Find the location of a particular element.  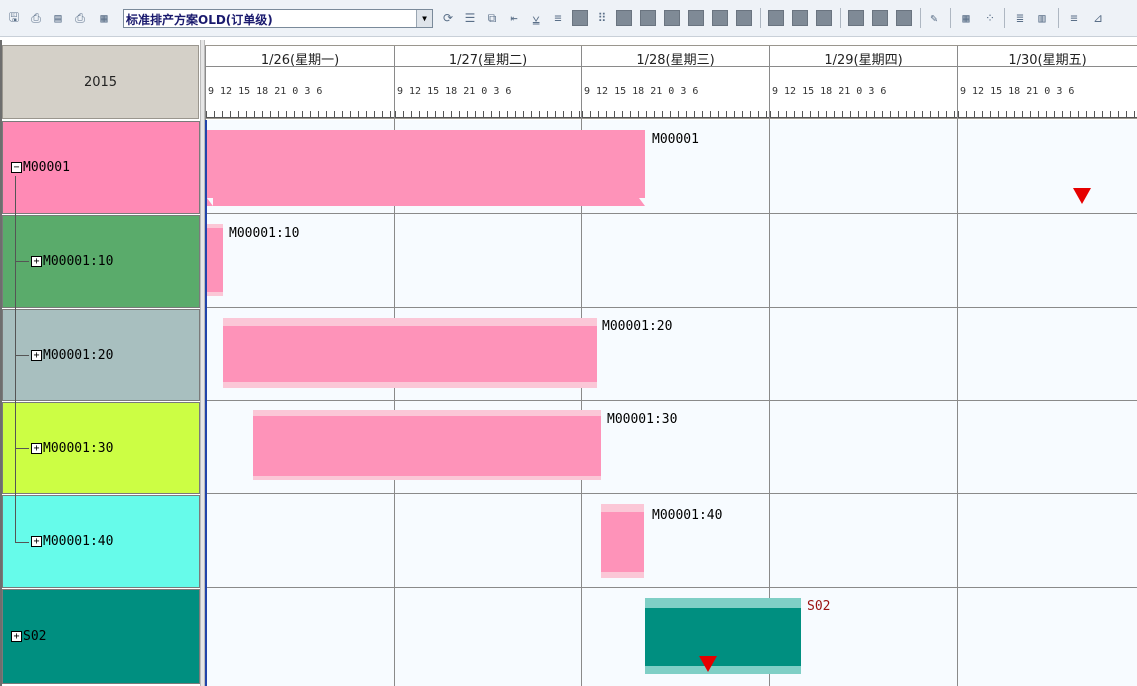

dots-icon: ⠿ is located at coordinates (602, 18).